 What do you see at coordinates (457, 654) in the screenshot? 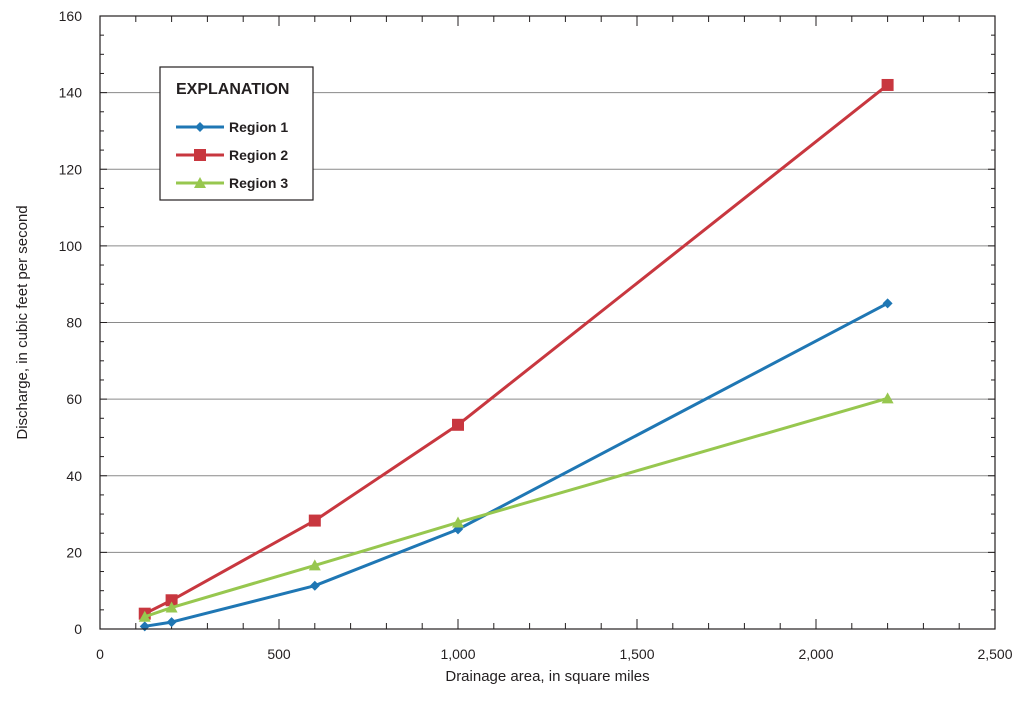
I see `x-tick-label: 1,000` at bounding box center [457, 654].